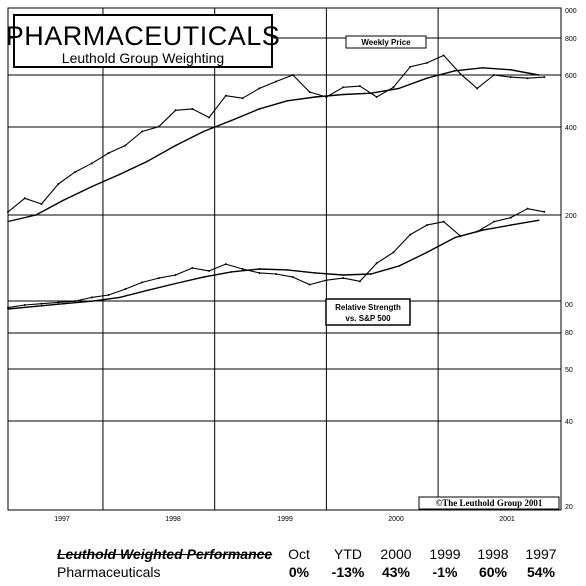  Describe the element at coordinates (143, 58) in the screenshot. I see `chart-subtitle: Leuthold Group Weighting` at that location.